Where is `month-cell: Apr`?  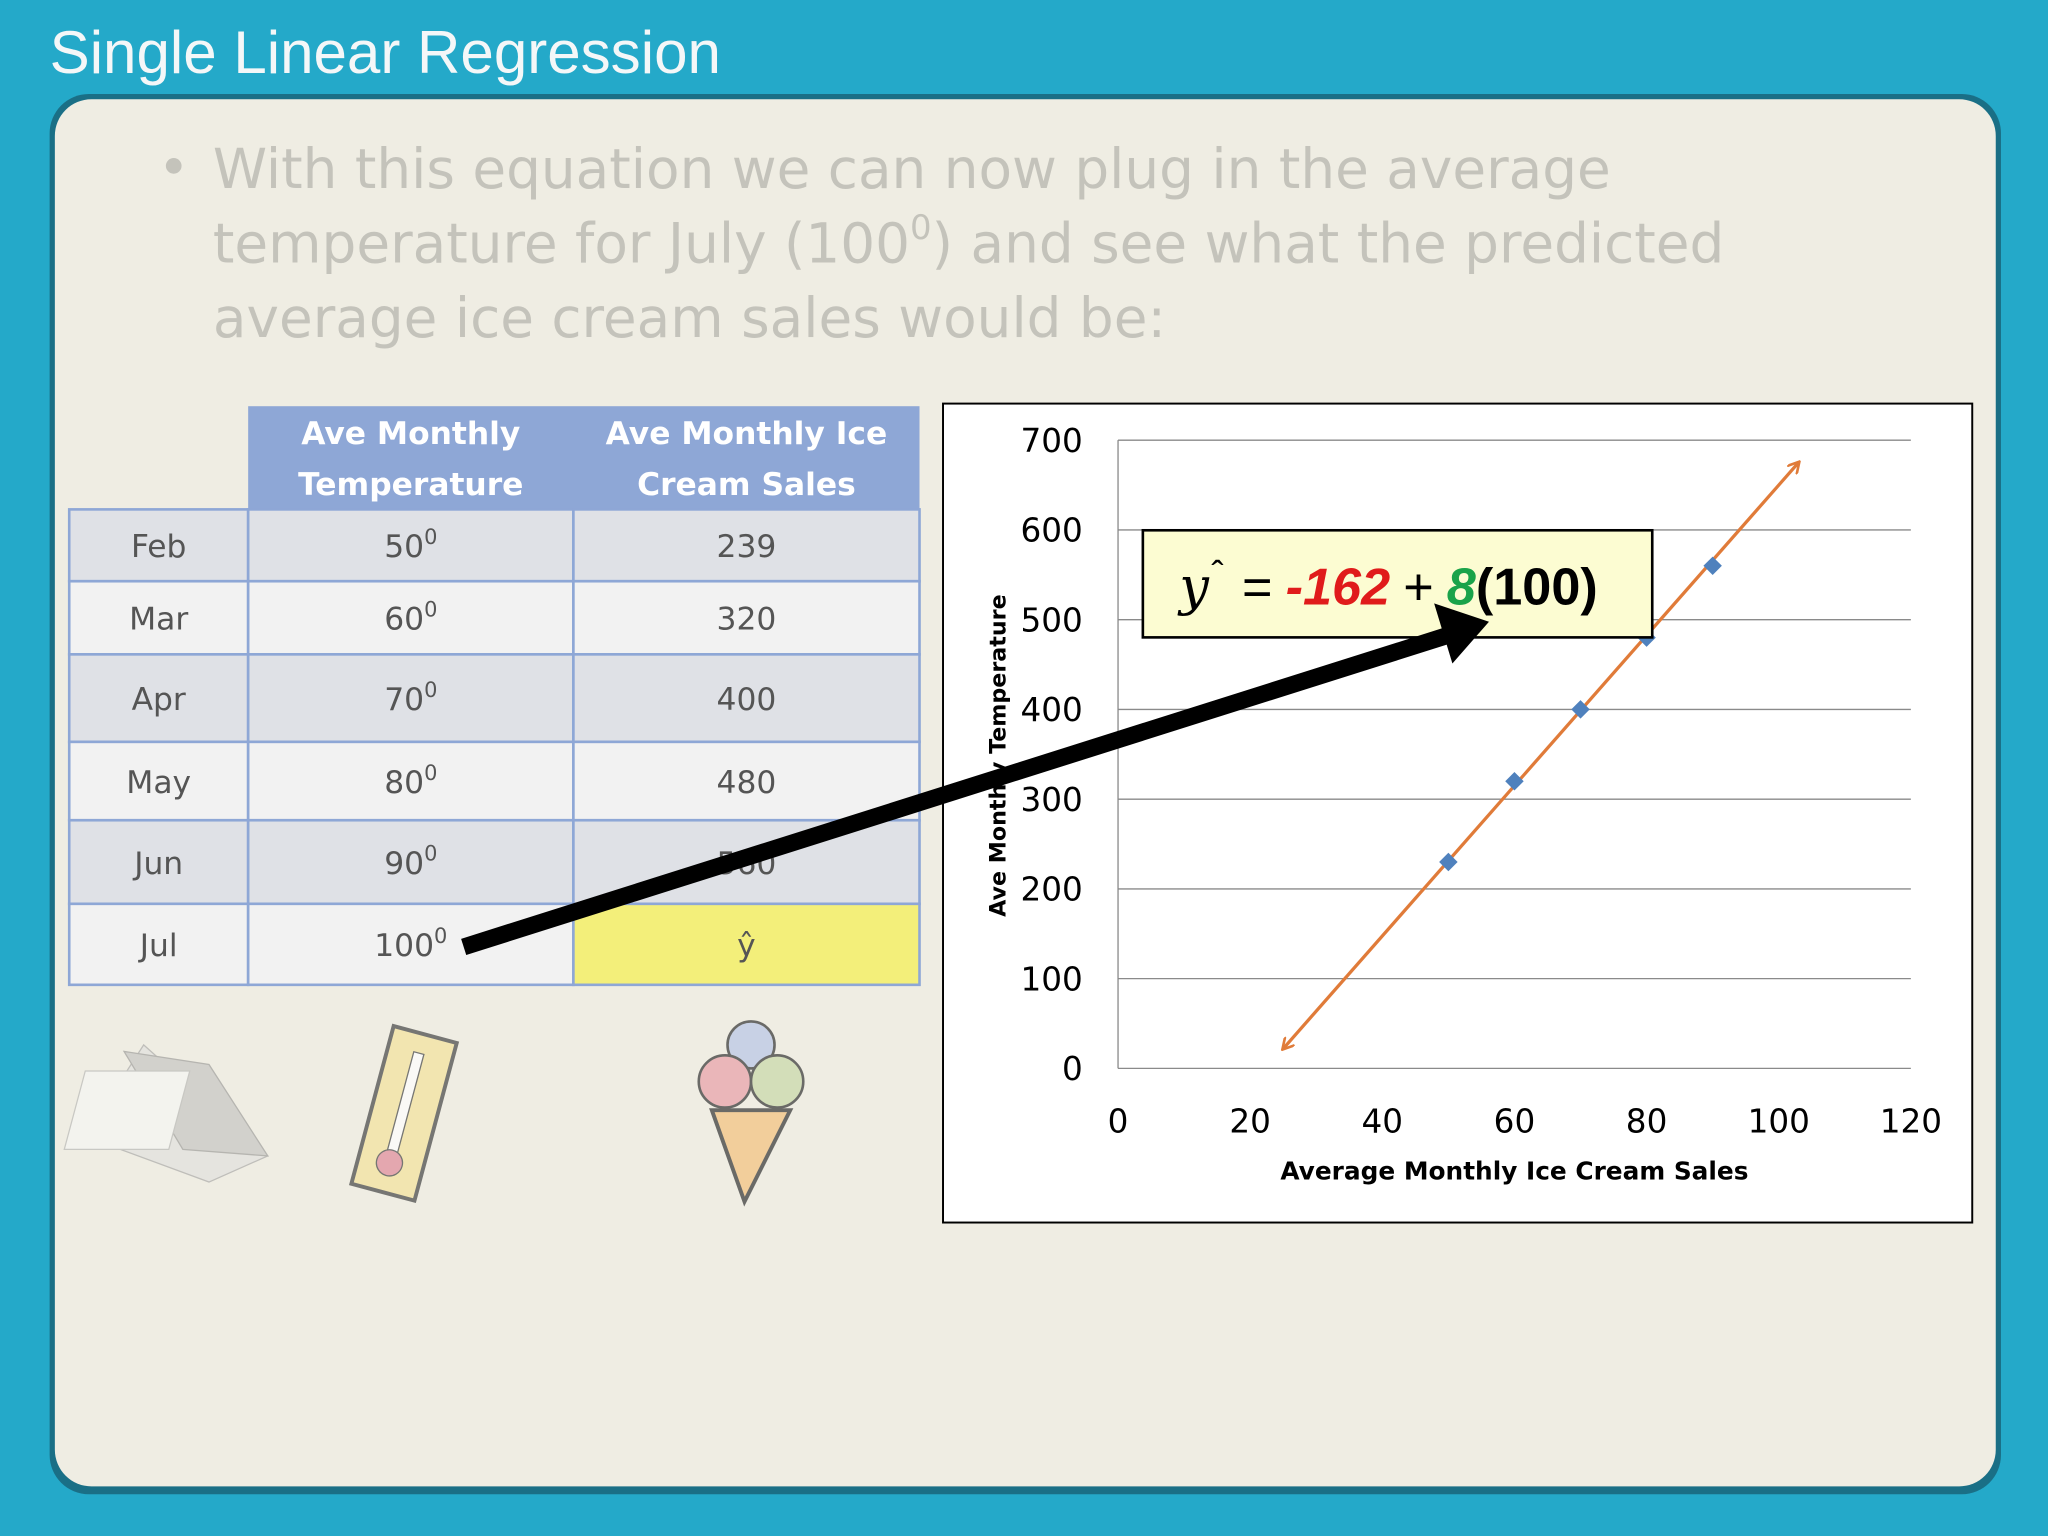 month-cell: Apr is located at coordinates (159, 700).